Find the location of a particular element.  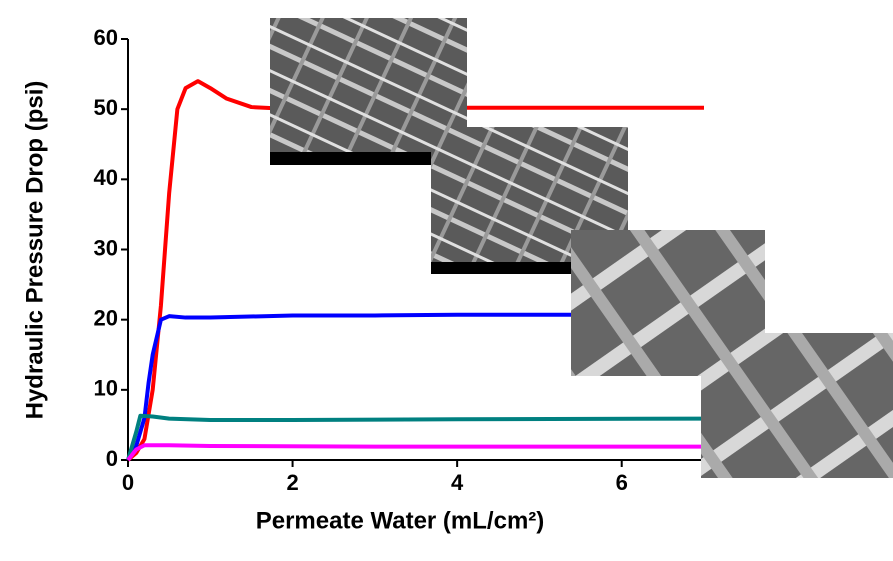

y-tick-label: 40 is located at coordinates (106, 177).